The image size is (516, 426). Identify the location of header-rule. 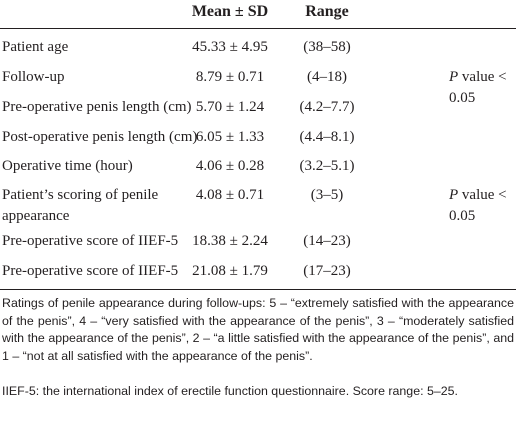
(258, 28).